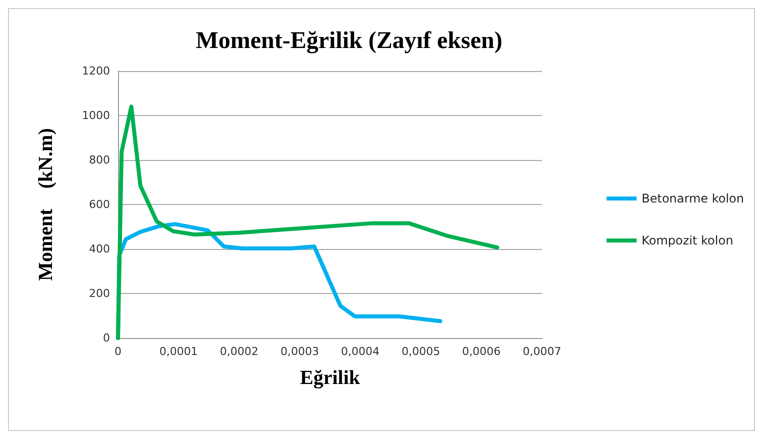 The height and width of the screenshot is (437, 761). Describe the element at coordinates (360, 351) in the screenshot. I see `x-tick-label: 0,0004` at that location.